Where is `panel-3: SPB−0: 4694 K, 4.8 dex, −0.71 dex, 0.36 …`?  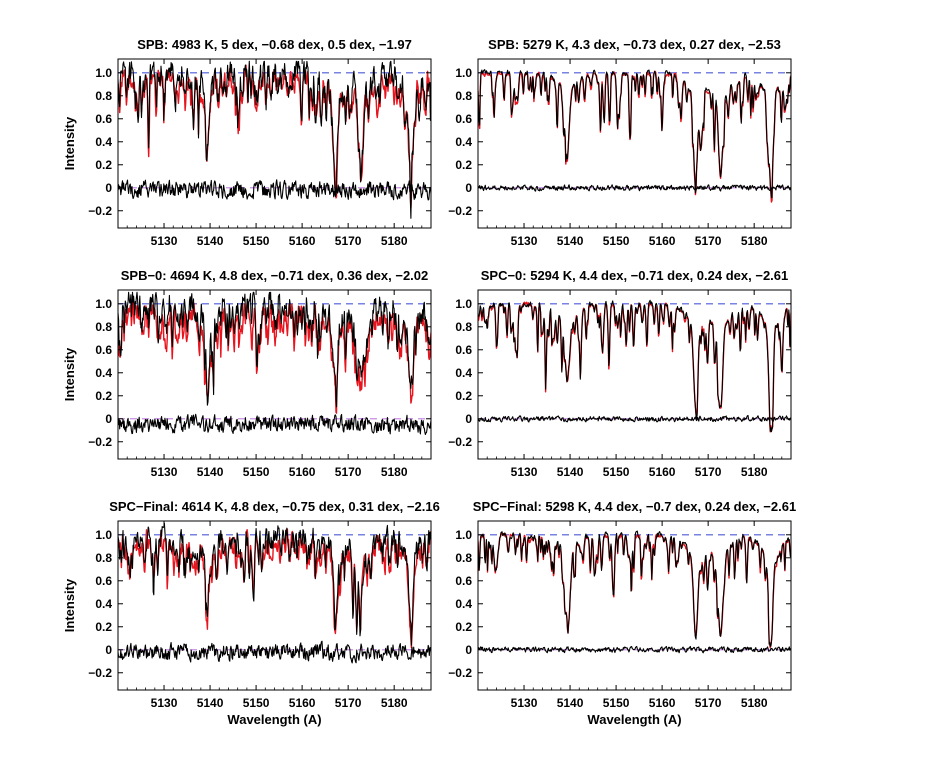
panel-3: SPB−0: 4694 K, 4.8 dex, −0.71 dex, 0.36 … is located at coordinates (247, 373).